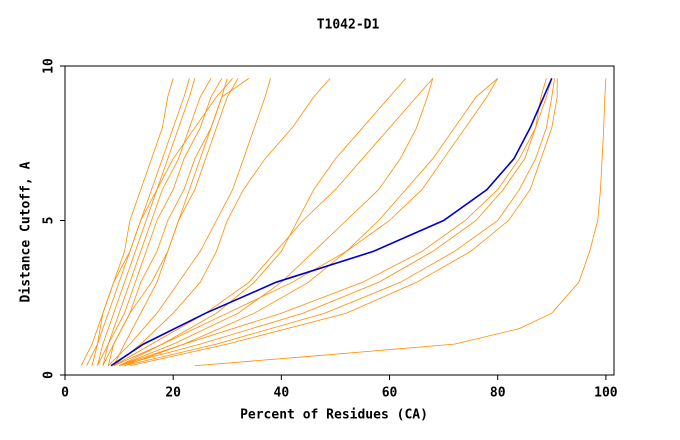  What do you see at coordinates (26, 231) in the screenshot?
I see `y-axis-label: Distance Cutoff, A` at bounding box center [26, 231].